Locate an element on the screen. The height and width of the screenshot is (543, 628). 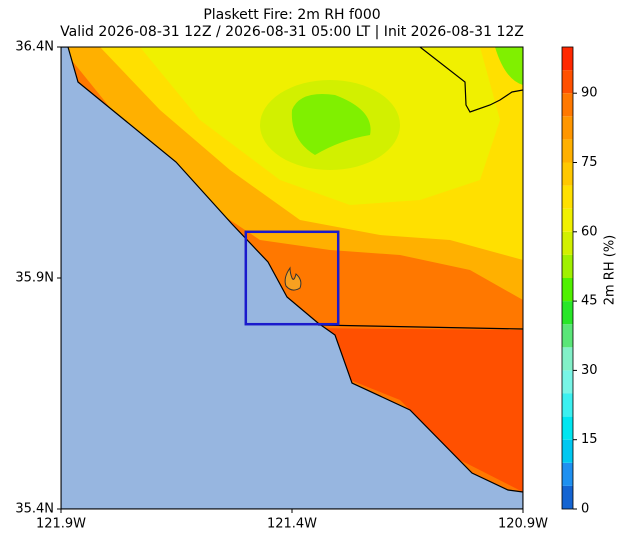
colorbar-tick-label: 30 is located at coordinates (589, 370).